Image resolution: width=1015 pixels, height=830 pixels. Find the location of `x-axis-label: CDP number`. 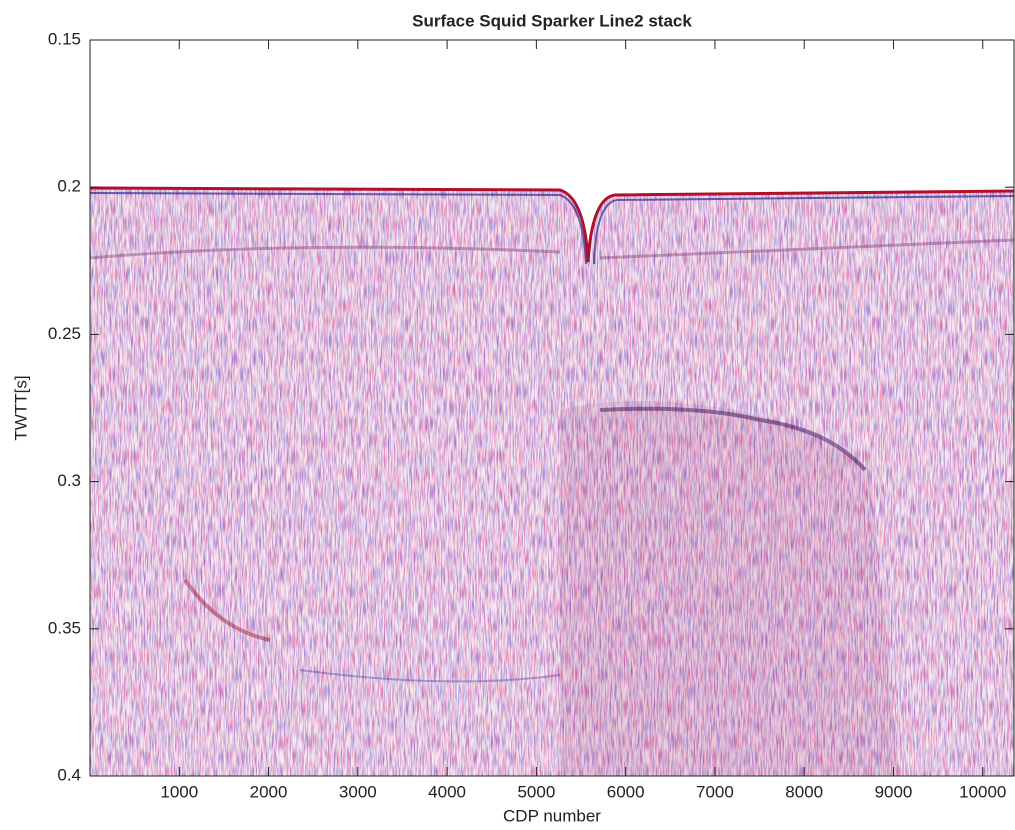

x-axis-label: CDP number is located at coordinates (552, 815).